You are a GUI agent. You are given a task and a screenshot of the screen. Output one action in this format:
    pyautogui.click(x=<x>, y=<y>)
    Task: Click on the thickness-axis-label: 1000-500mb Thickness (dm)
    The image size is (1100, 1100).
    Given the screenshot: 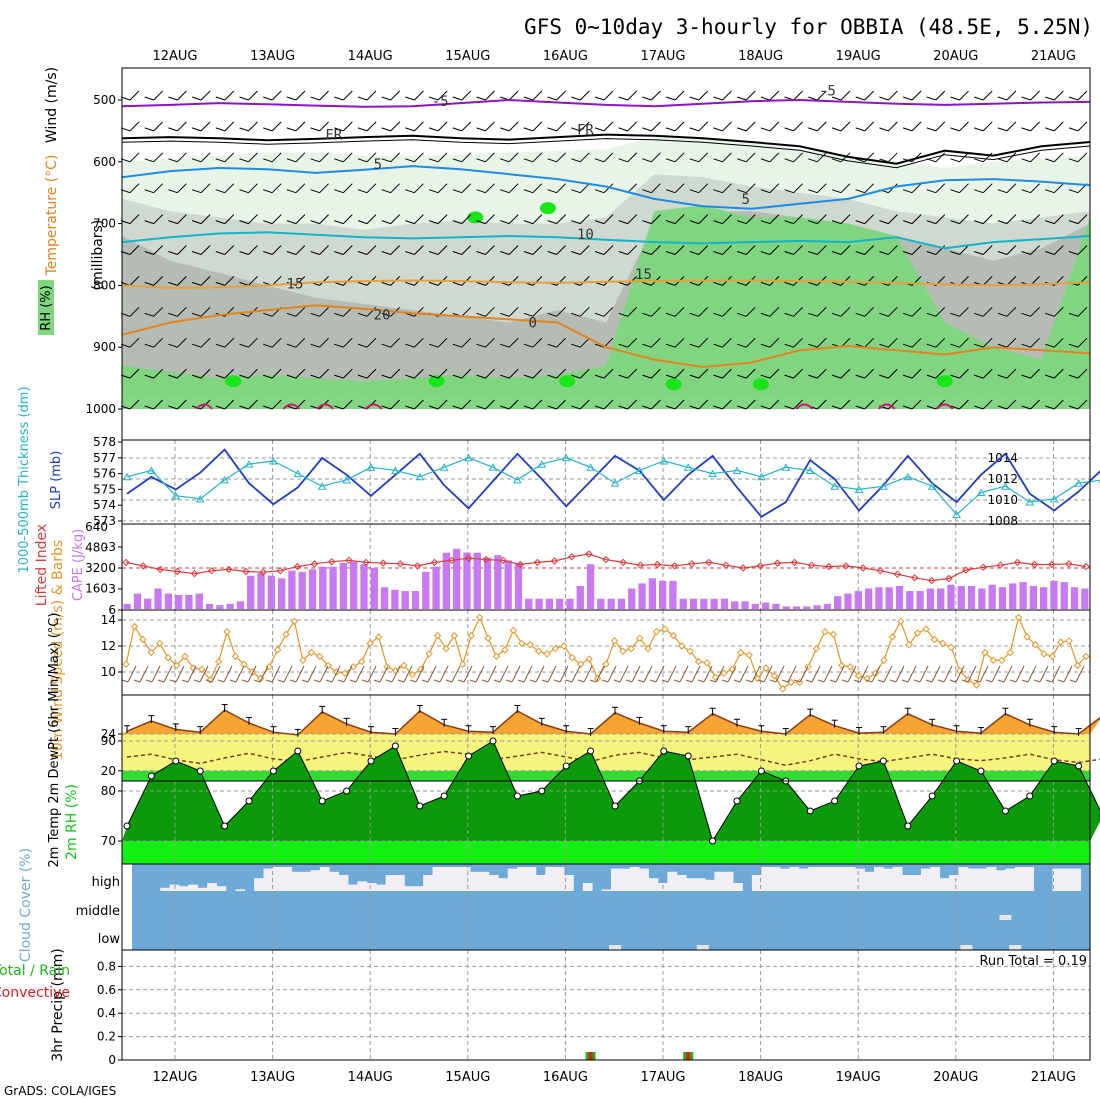 What is the action you would take?
    pyautogui.click(x=24, y=479)
    